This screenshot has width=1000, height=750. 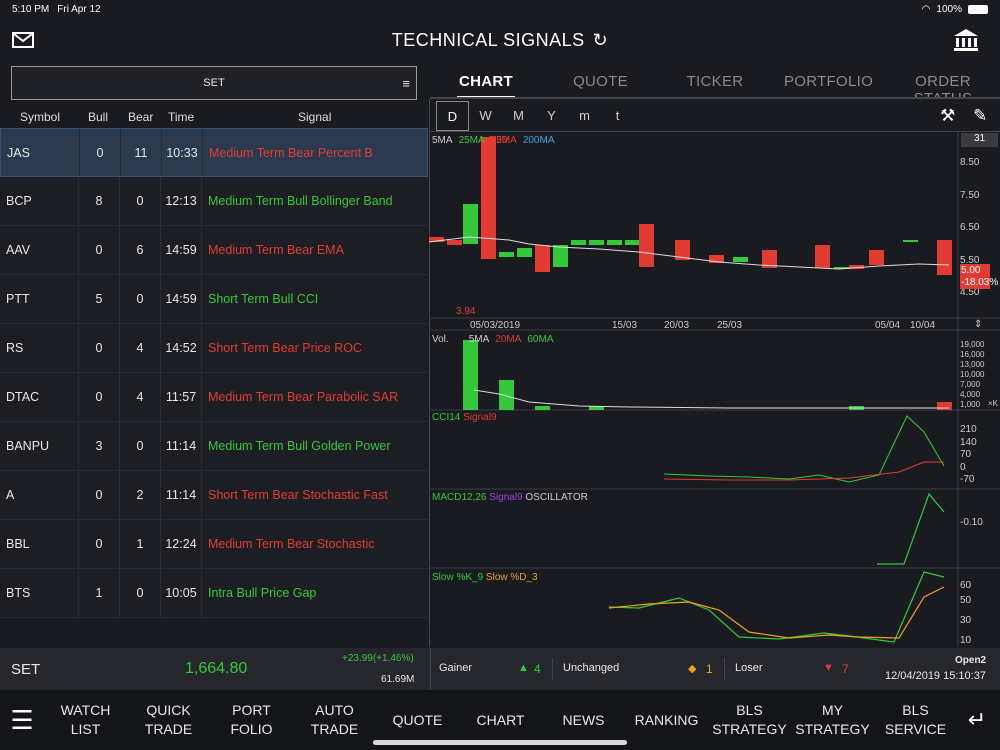 What do you see at coordinates (168, 719) in the screenshot?
I see `nav-quick-trade: QUICK TRADE` at bounding box center [168, 719].